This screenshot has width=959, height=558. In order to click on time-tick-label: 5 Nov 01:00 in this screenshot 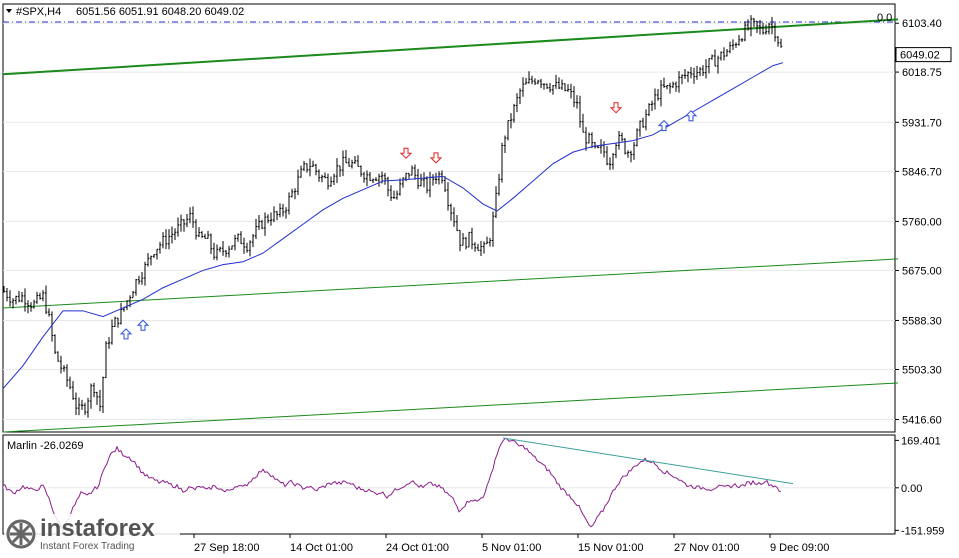, I will do `click(511, 548)`.